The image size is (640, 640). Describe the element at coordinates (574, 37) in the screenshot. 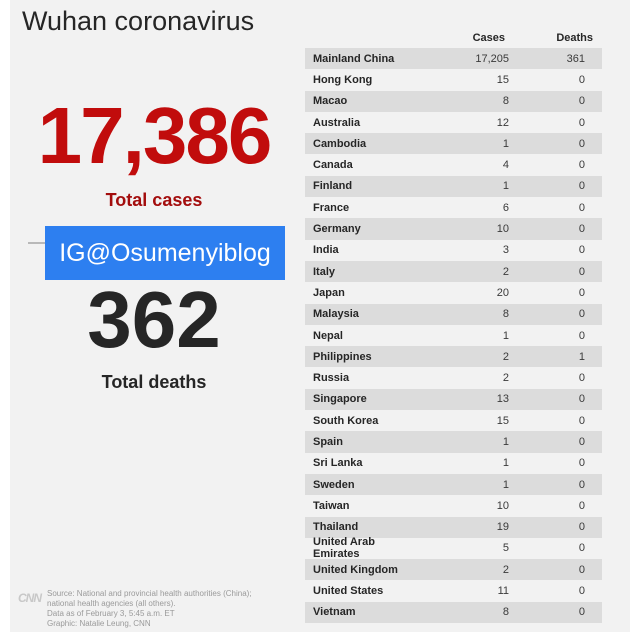

I see `header-deaths: Deaths` at that location.